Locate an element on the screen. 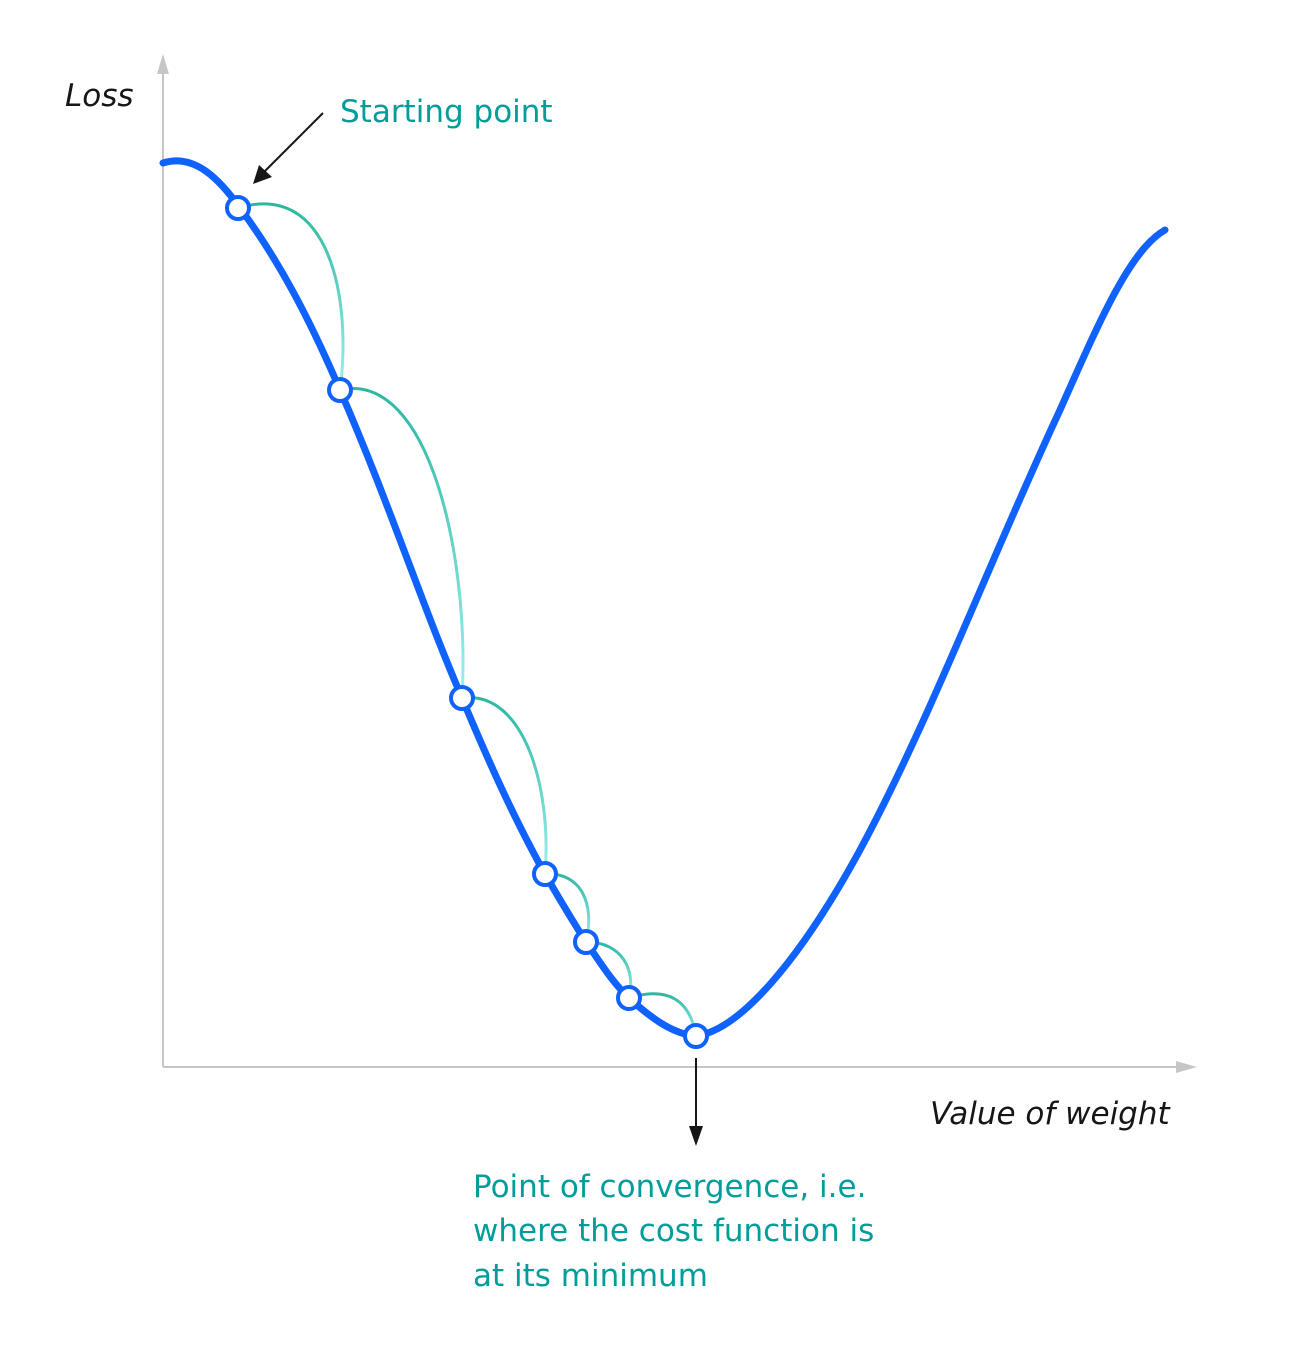 This screenshot has height=1350, width=1310. x-axis is located at coordinates (680, 1067).